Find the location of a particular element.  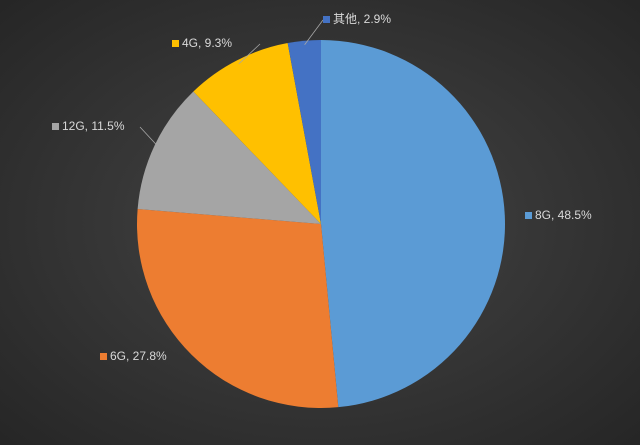

data-label: 8G, 48.5% is located at coordinates (563, 215).